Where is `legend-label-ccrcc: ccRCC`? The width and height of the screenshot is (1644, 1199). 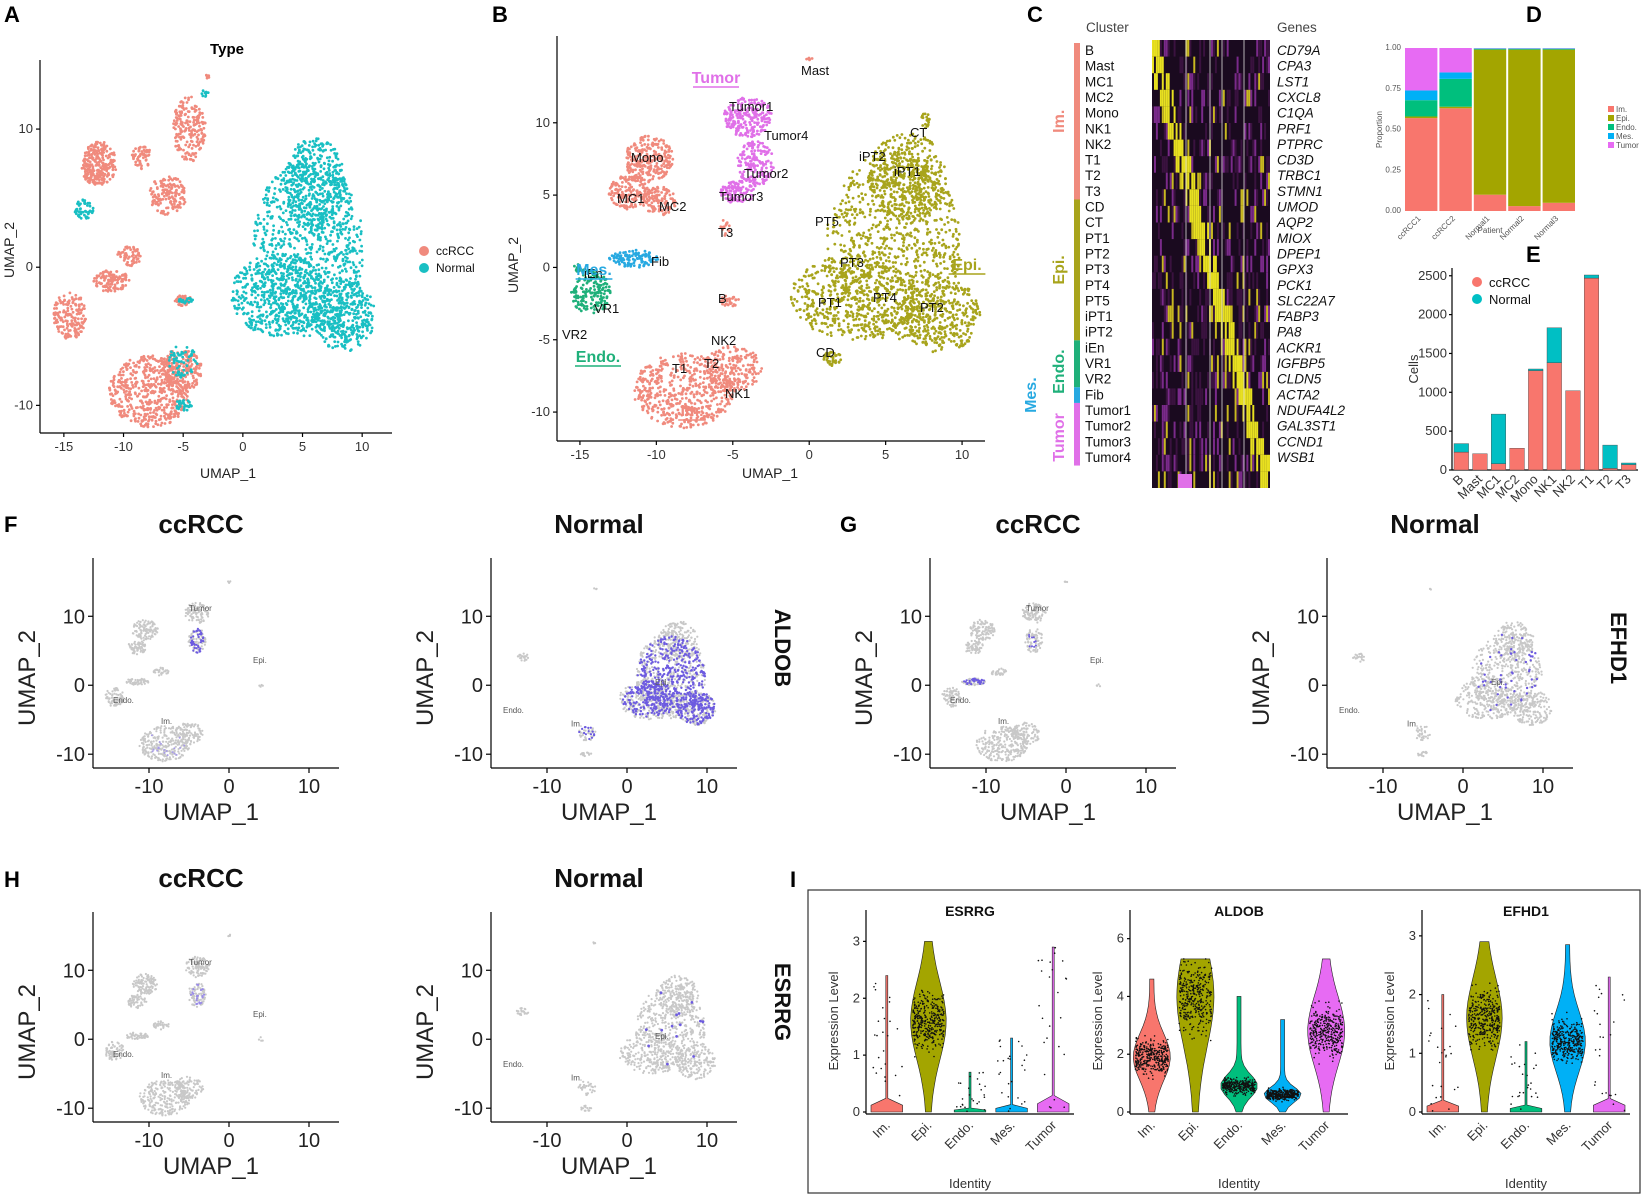 legend-label-ccrcc: ccRCC is located at coordinates (455, 251).